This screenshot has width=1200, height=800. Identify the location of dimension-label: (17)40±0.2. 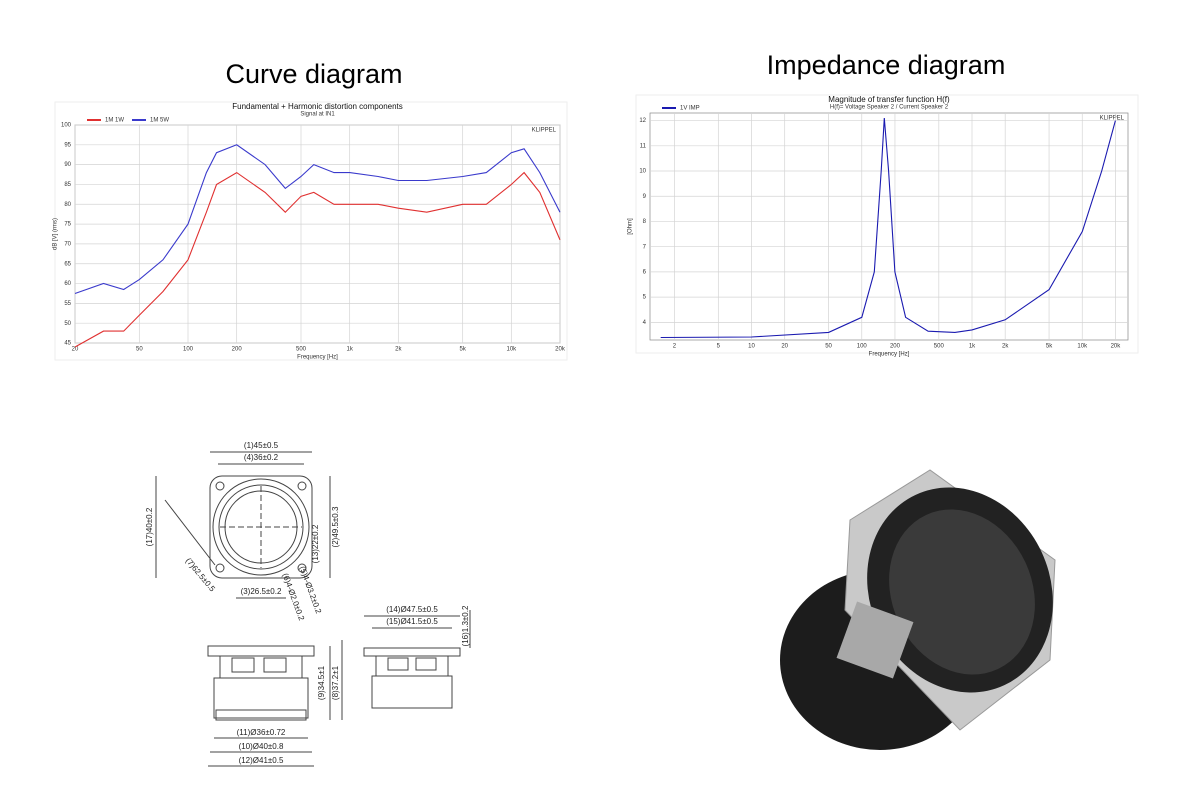
(149, 526).